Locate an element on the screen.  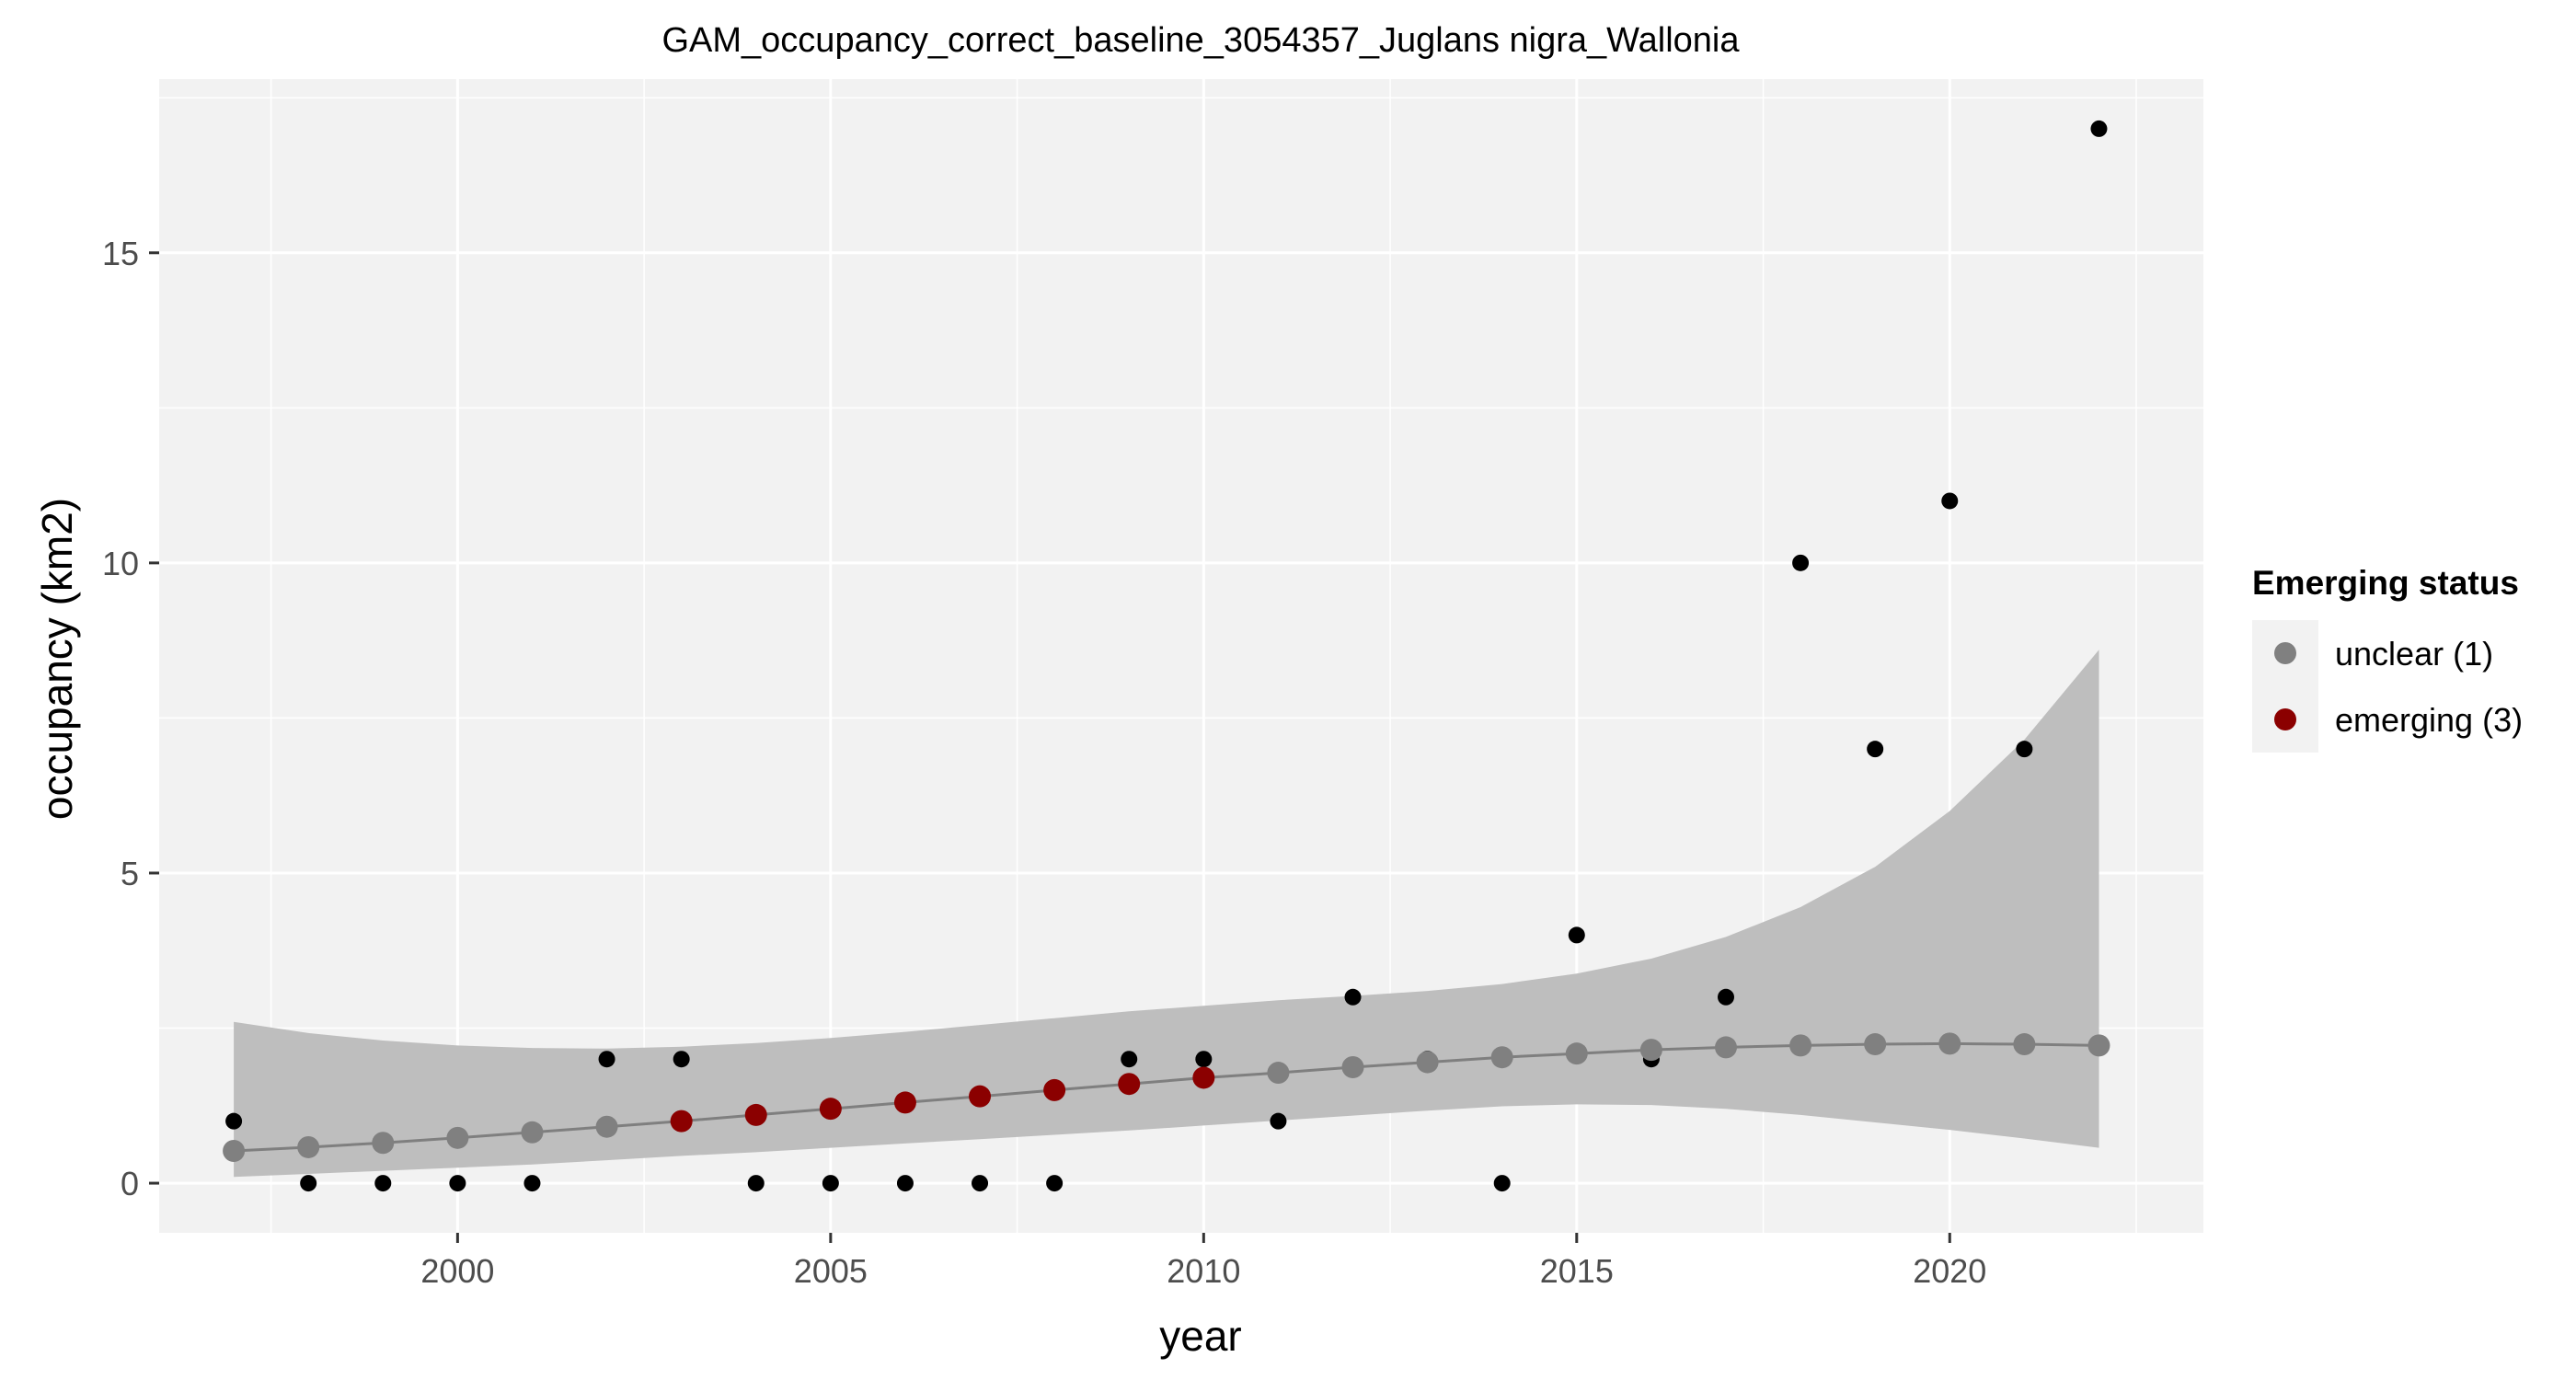
y-axis-title: occupancy (km2) is located at coordinates (57, 659).